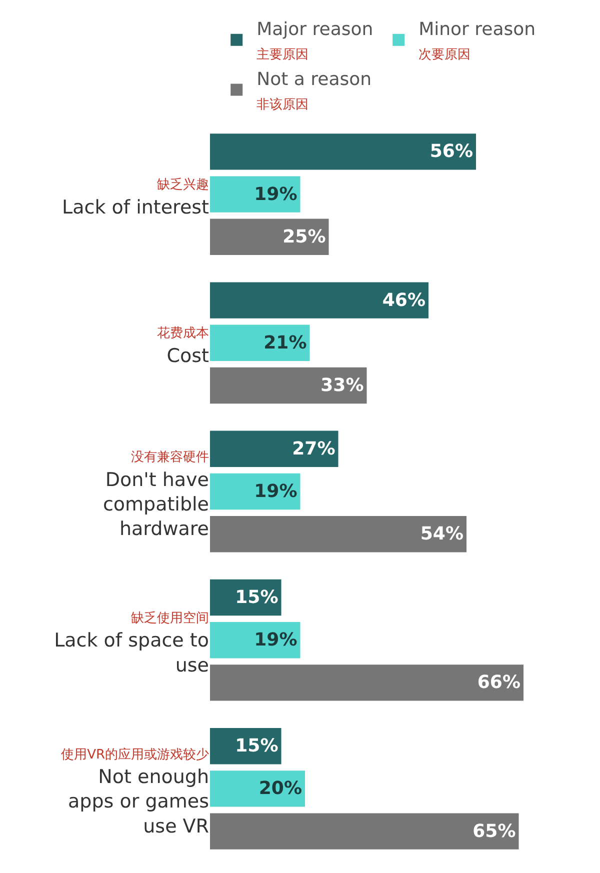  Describe the element at coordinates (315, 41) in the screenshot. I see `legend-label: Major reason 主要原因` at that location.